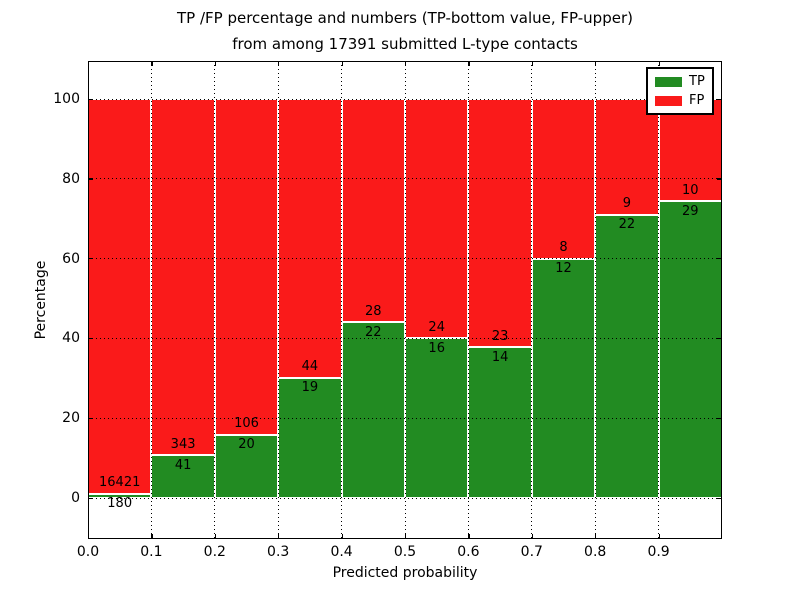 Image resolution: width=800 pixels, height=600 pixels. What do you see at coordinates (627, 204) in the screenshot?
I see `fp-count-label: 9` at bounding box center [627, 204].